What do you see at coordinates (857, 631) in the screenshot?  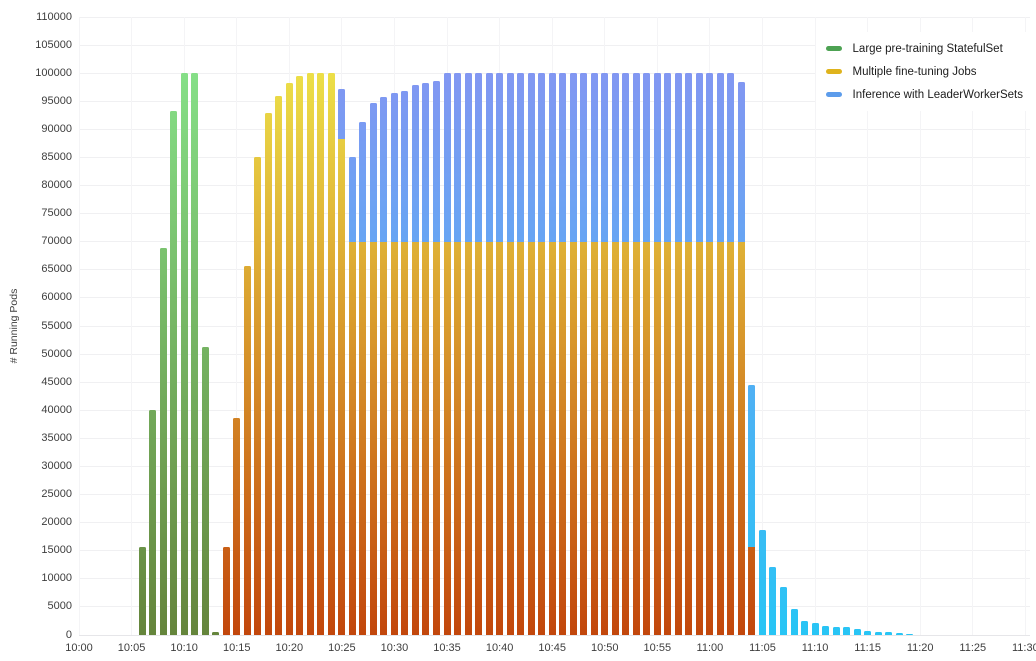 I see `bar-segment-inf-11:14` at bounding box center [857, 631].